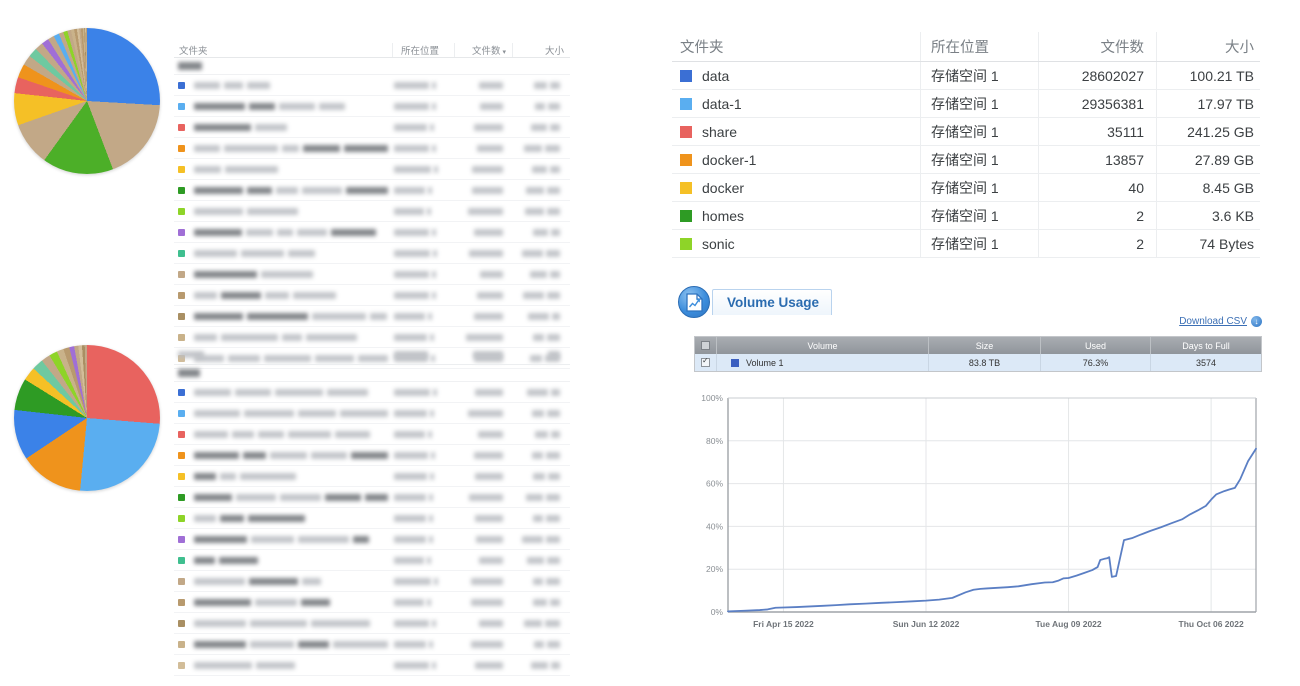  Describe the element at coordinates (1097, 46) in the screenshot. I see `column-header-filecount: 文件数` at that location.